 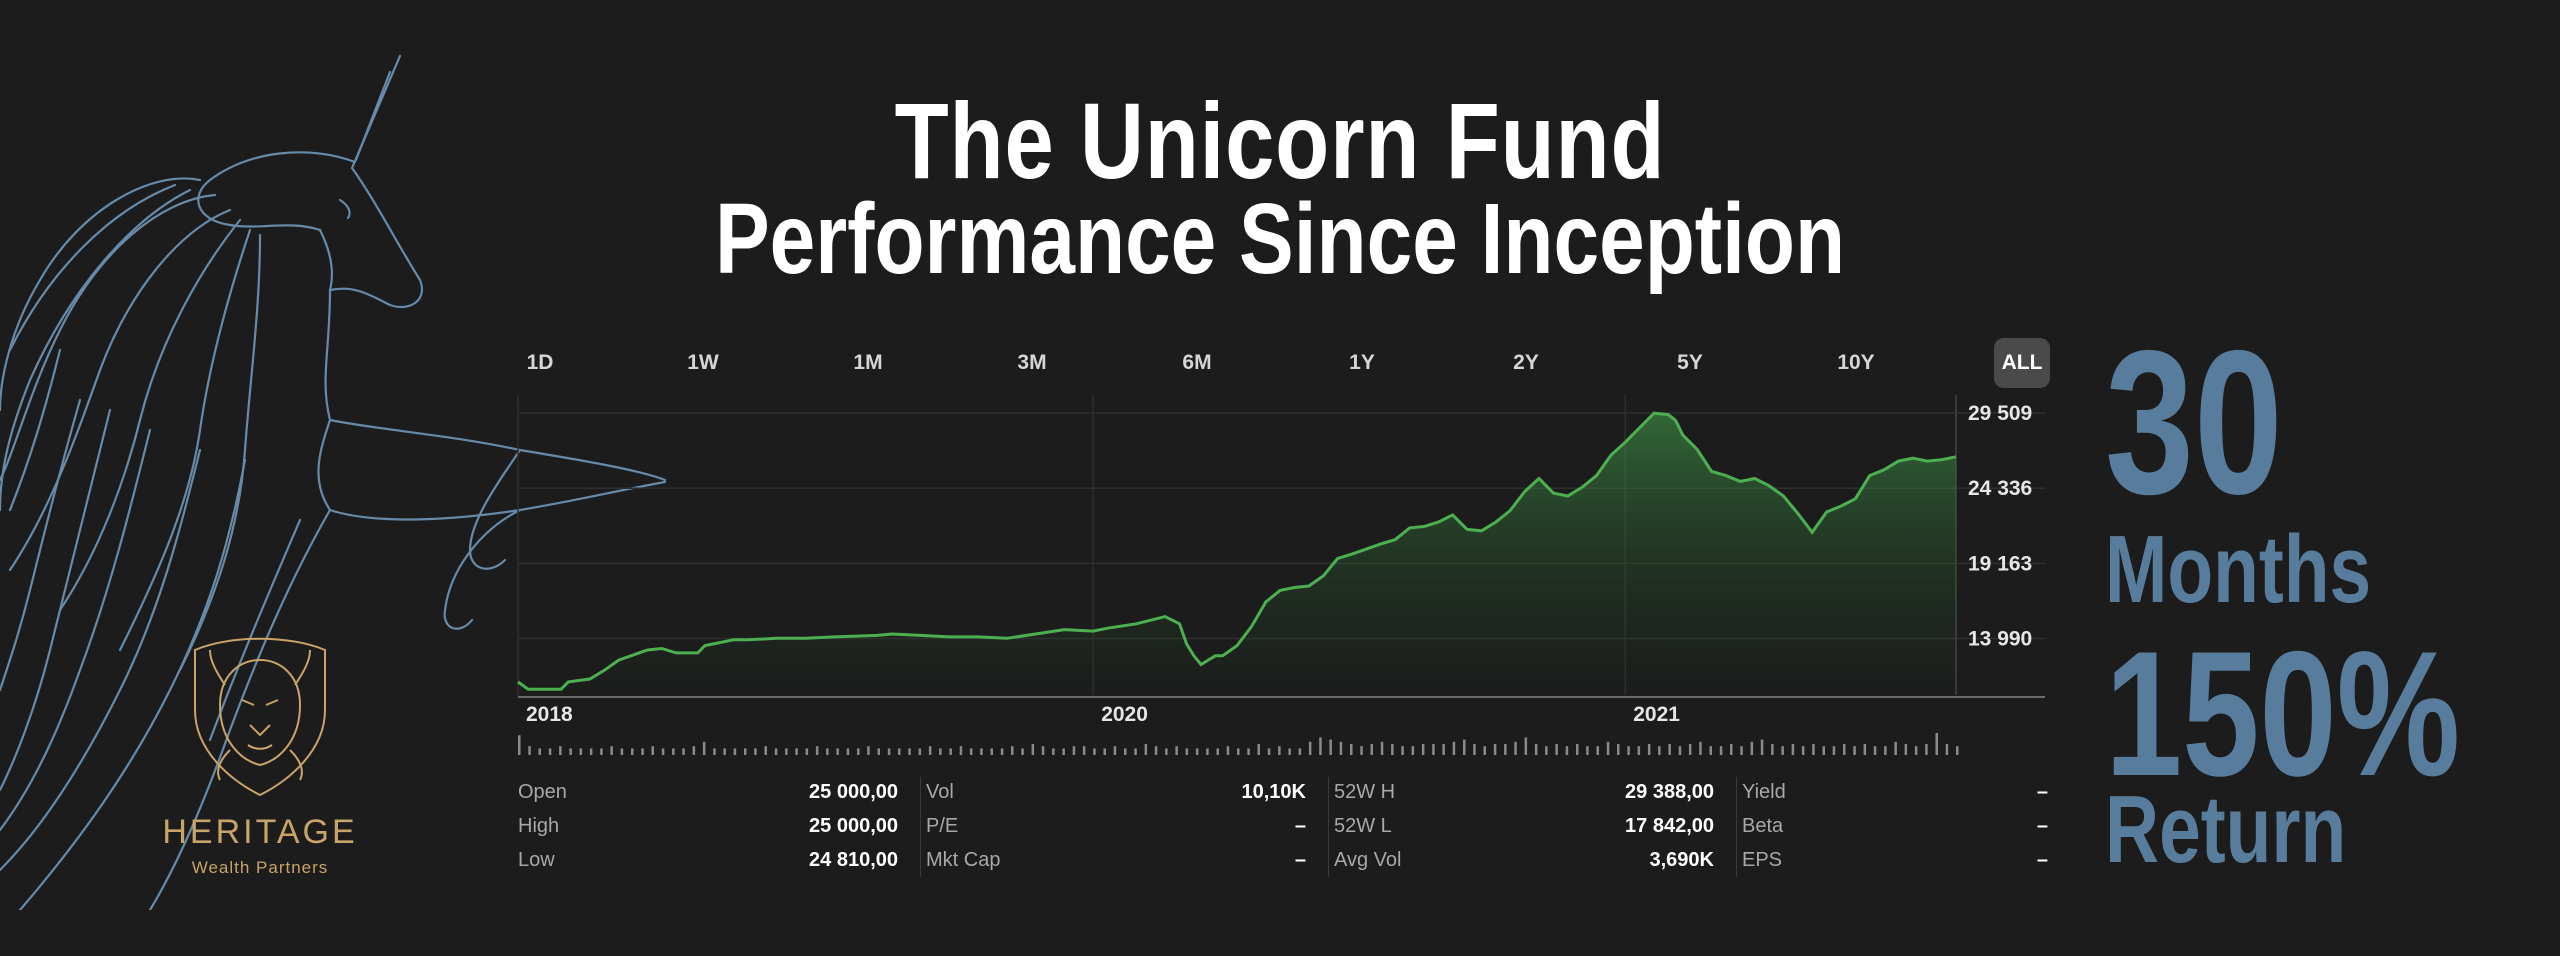 What do you see at coordinates (2000, 638) in the screenshot?
I see `y-tick-label: 13 990` at bounding box center [2000, 638].